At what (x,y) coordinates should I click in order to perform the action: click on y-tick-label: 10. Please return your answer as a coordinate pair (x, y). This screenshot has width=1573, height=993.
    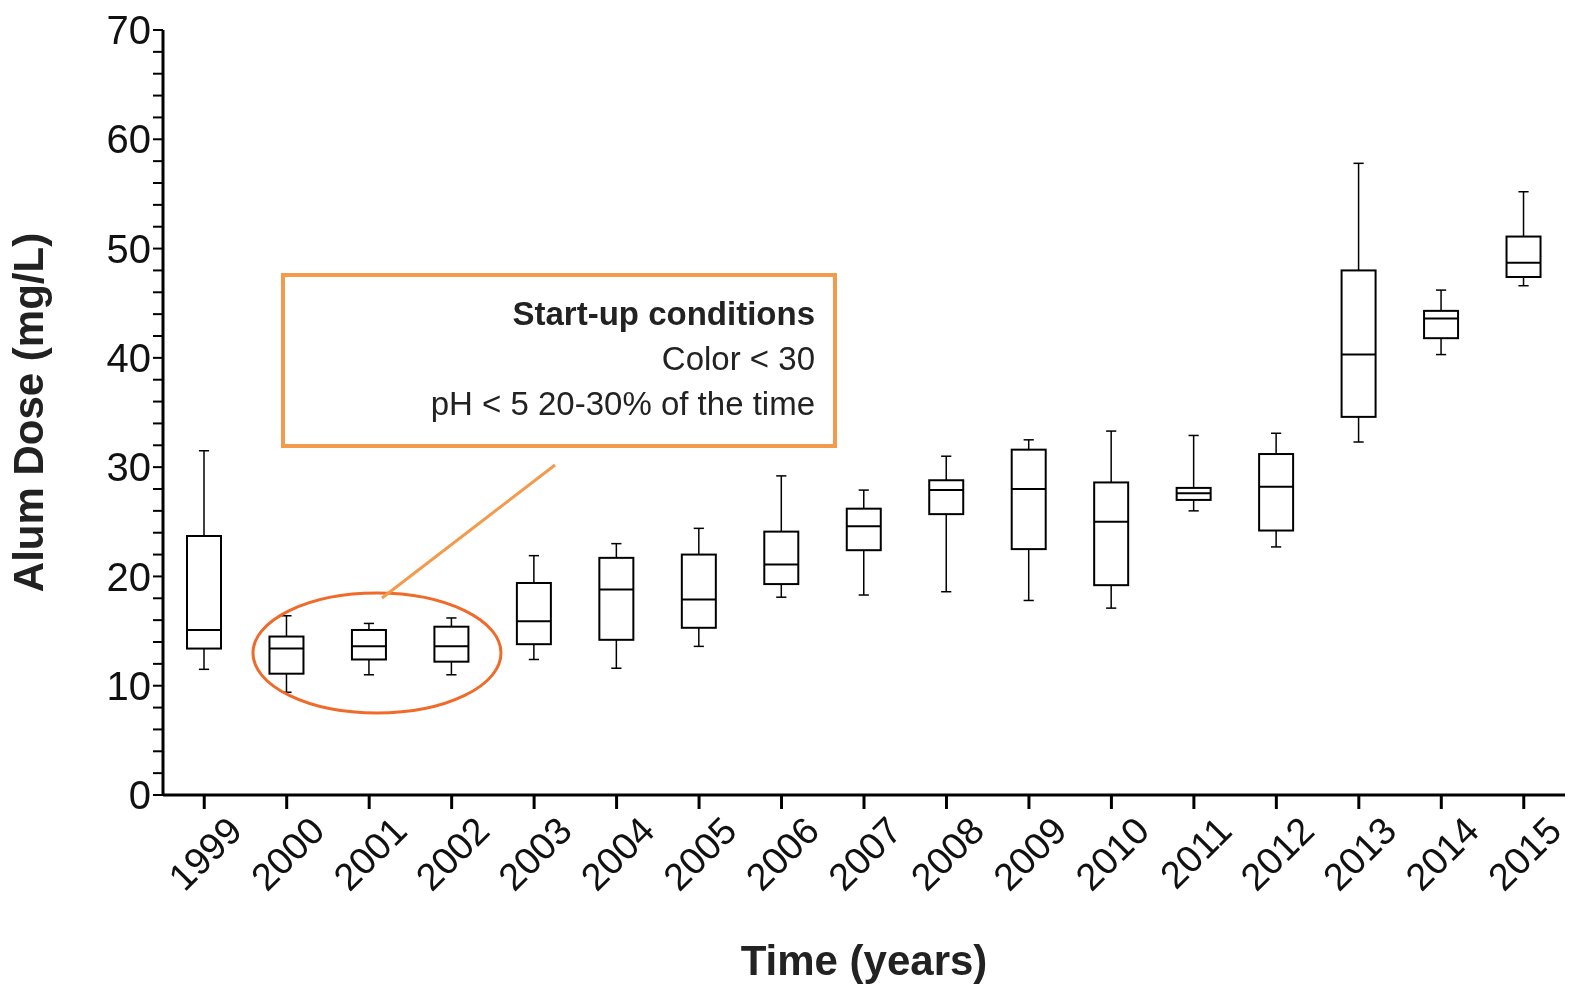
    Looking at the image, I should click on (128, 685).